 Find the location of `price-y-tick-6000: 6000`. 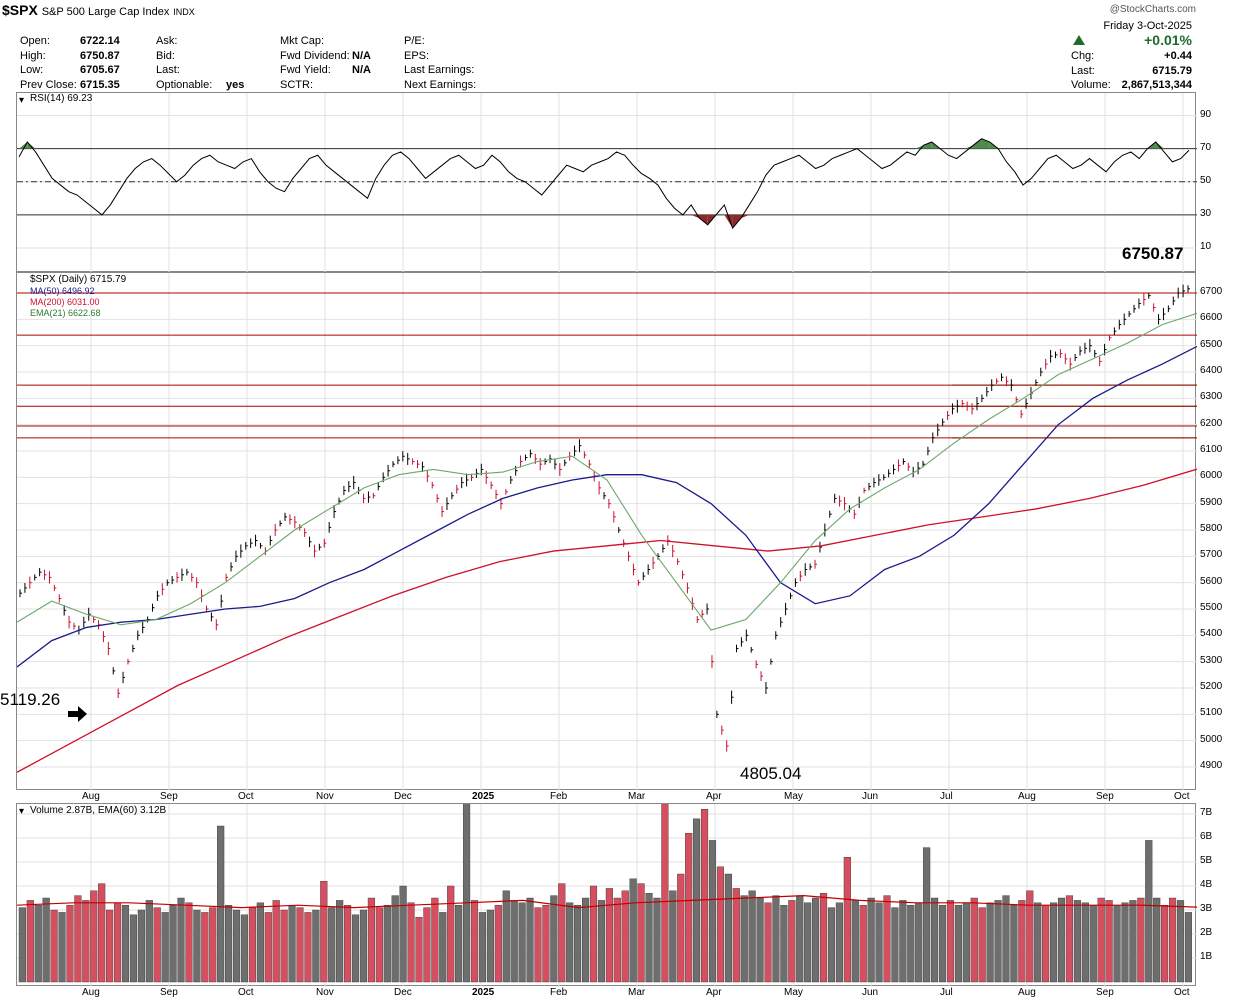

price-y-tick-6000: 6000 is located at coordinates (1211, 476).